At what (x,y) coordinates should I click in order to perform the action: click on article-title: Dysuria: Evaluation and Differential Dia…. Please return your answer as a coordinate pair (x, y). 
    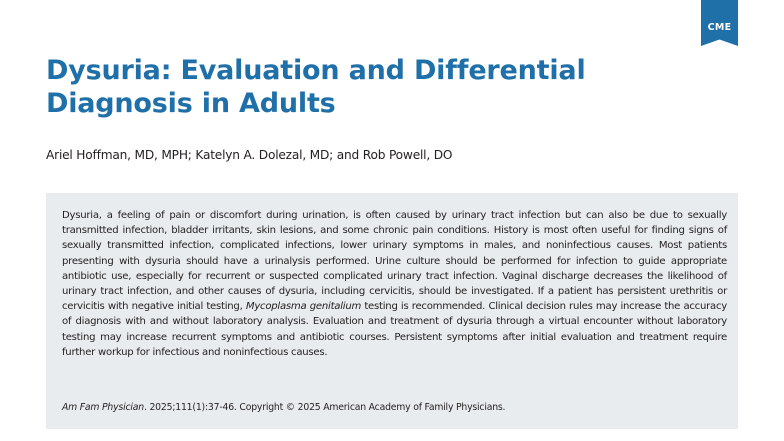
    Looking at the image, I should click on (316, 87).